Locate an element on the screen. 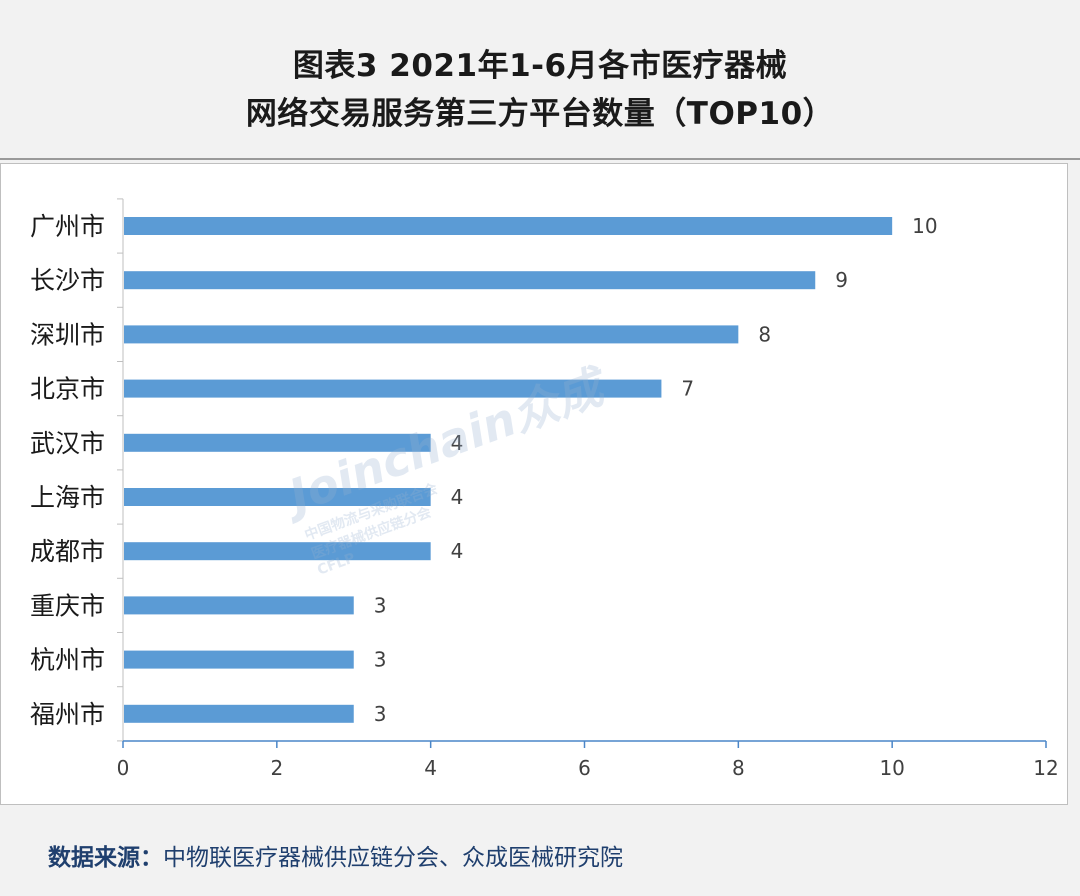 The height and width of the screenshot is (896, 1080). data-label: 7 is located at coordinates (687, 389).